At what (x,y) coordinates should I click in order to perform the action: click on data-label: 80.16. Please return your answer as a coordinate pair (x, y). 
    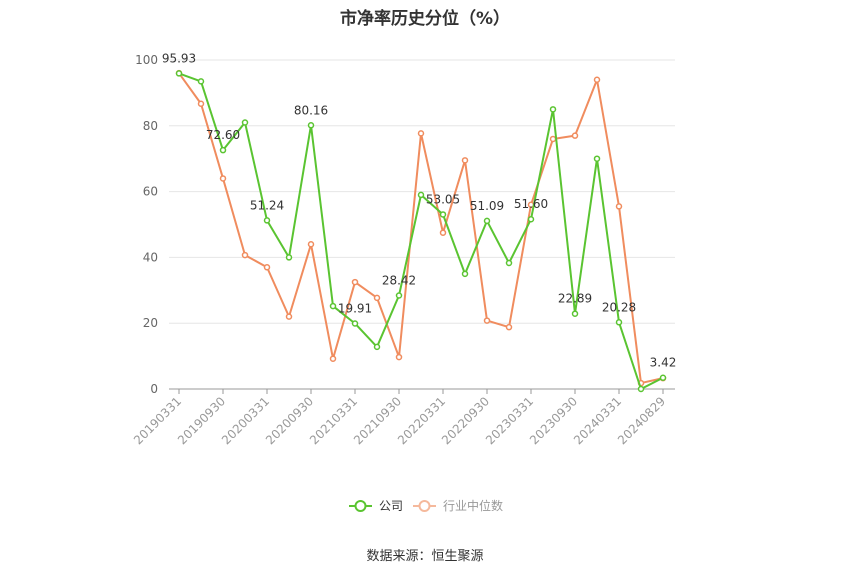
    Looking at the image, I should click on (311, 110).